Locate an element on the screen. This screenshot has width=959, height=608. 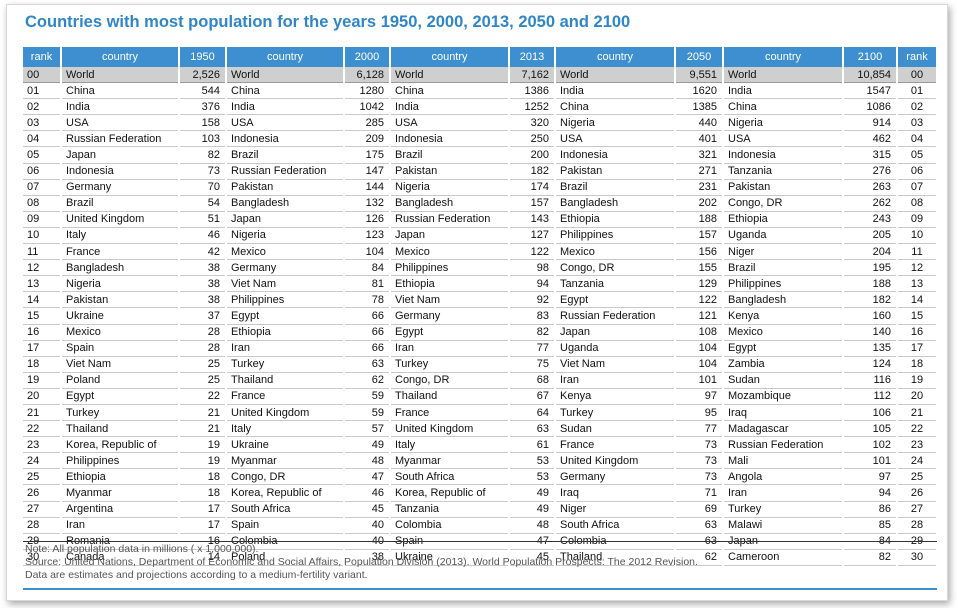
rank-cell: 23 is located at coordinates (42, 445).